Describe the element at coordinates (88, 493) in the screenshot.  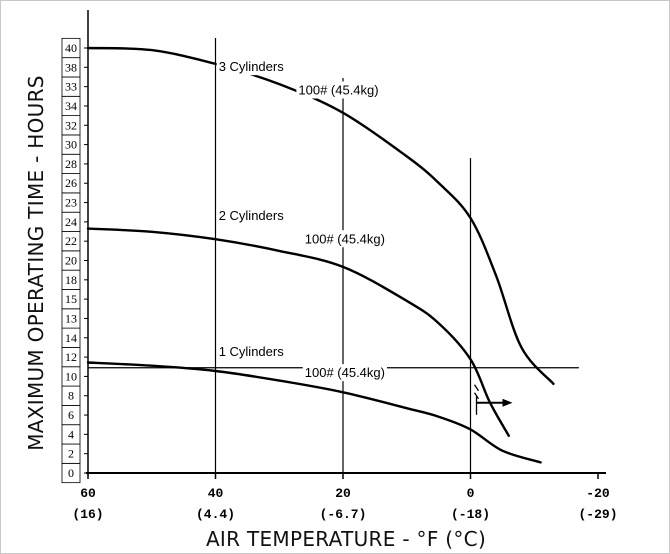
I see `x-tick-label: 60` at that location.